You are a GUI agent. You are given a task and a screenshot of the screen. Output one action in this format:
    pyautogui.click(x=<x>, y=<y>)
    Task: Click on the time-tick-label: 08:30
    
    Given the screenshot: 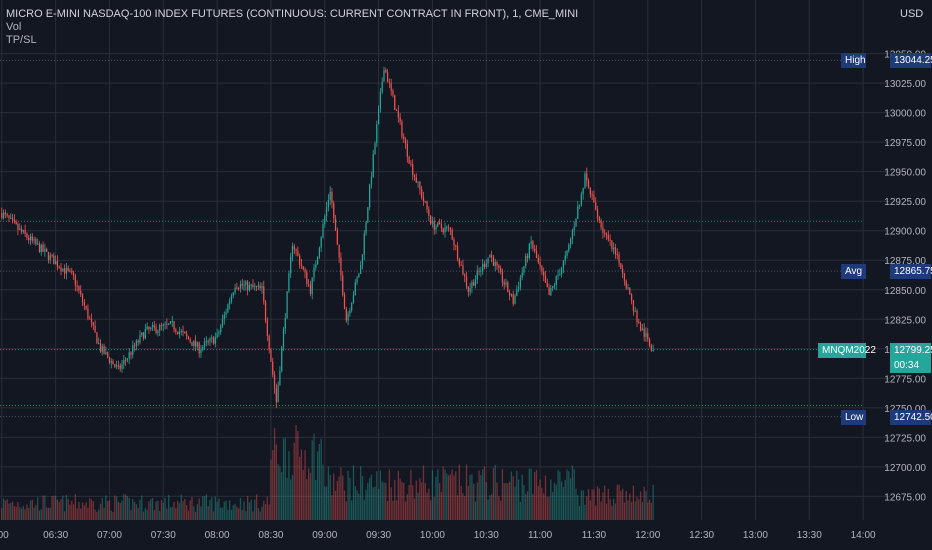 What is the action you would take?
    pyautogui.click(x=270, y=535)
    